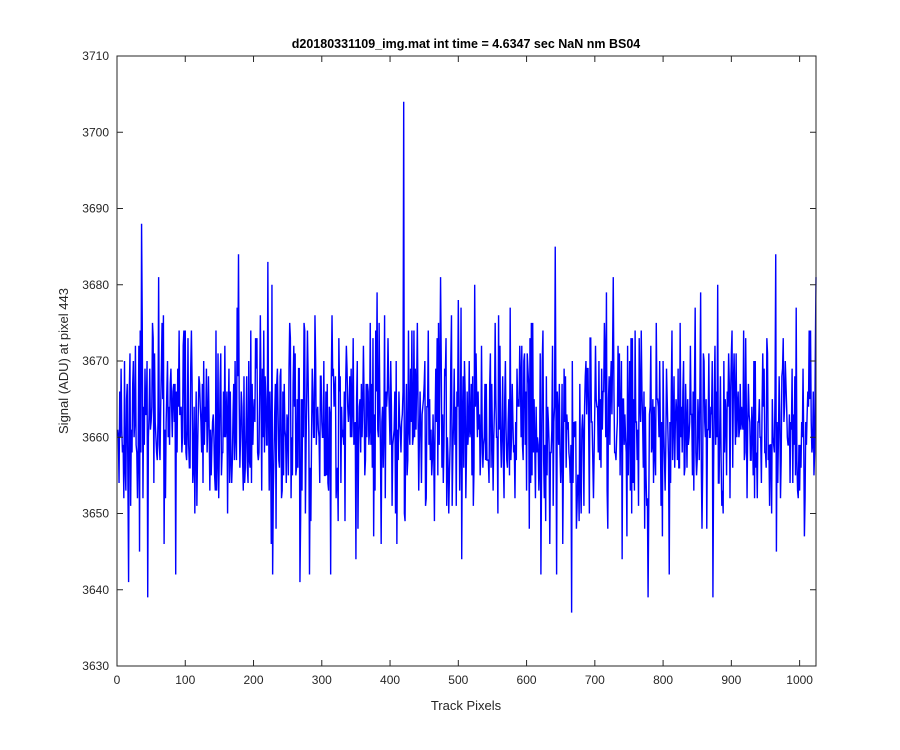  What do you see at coordinates (731, 680) in the screenshot?
I see `x-tick-label: 900` at bounding box center [731, 680].